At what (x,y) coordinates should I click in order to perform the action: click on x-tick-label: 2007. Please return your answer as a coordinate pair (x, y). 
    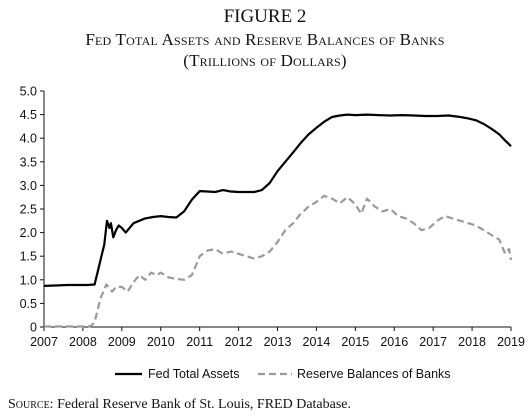
    Looking at the image, I should click on (44, 342).